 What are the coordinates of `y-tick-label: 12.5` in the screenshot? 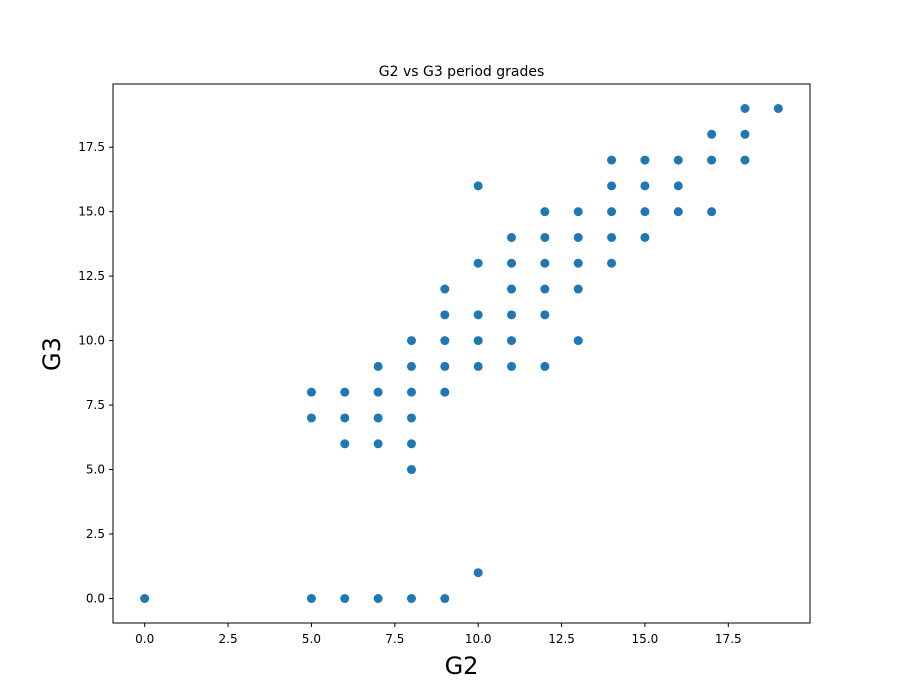 It's located at (91, 276).